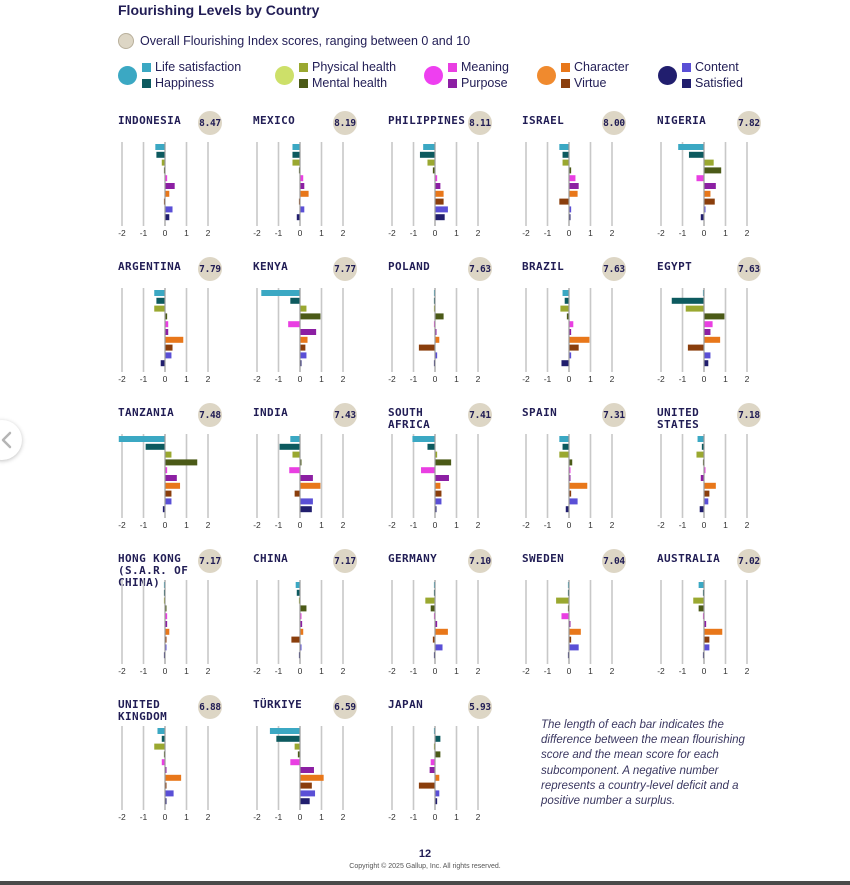 The height and width of the screenshot is (885, 850). What do you see at coordinates (343, 83) in the screenshot?
I see `legend-item-mental-health: Mental health` at bounding box center [343, 83].